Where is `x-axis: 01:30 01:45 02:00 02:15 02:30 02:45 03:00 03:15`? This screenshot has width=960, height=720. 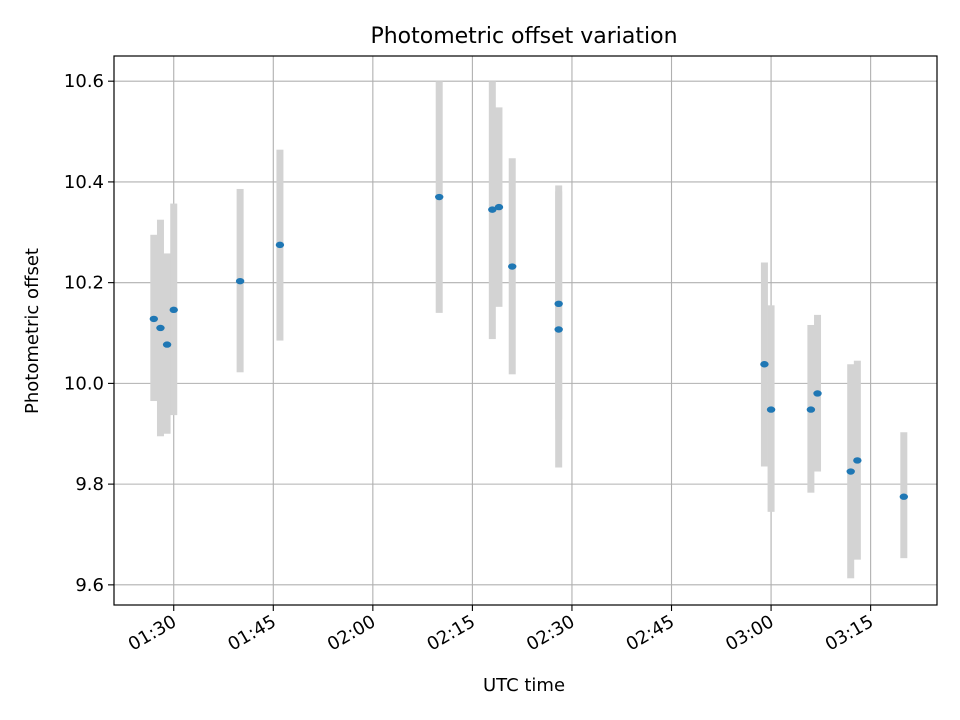
x-axis: 01:30 01:45 02:00 02:15 02:30 02:45 03:00 03:15 is located at coordinates (501, 630).